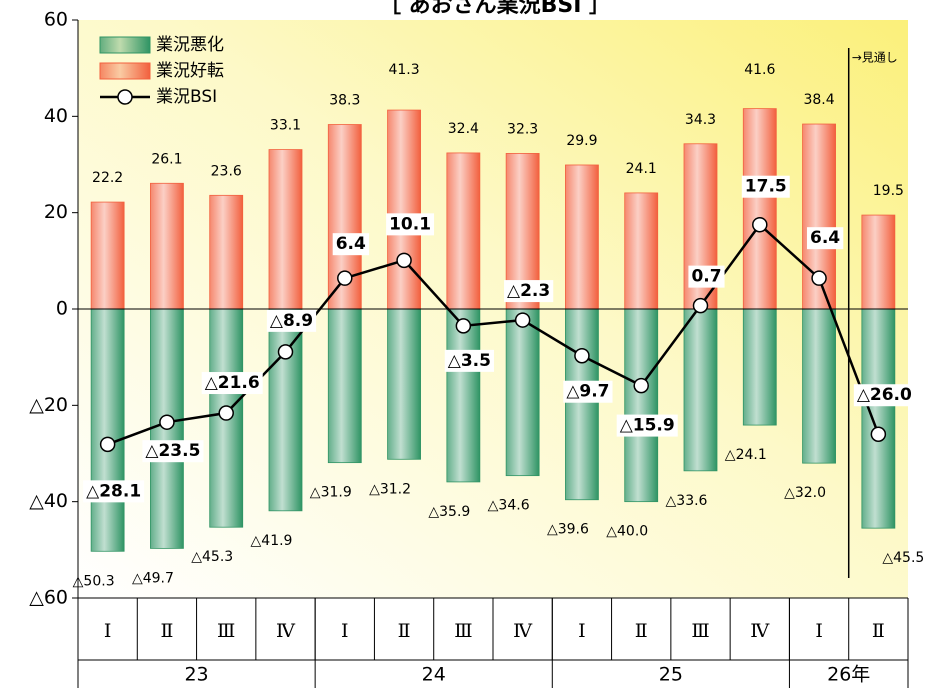 Image resolution: width=934 pixels, height=688 pixels. I want to click on data-label: △35.9, so click(449, 512).